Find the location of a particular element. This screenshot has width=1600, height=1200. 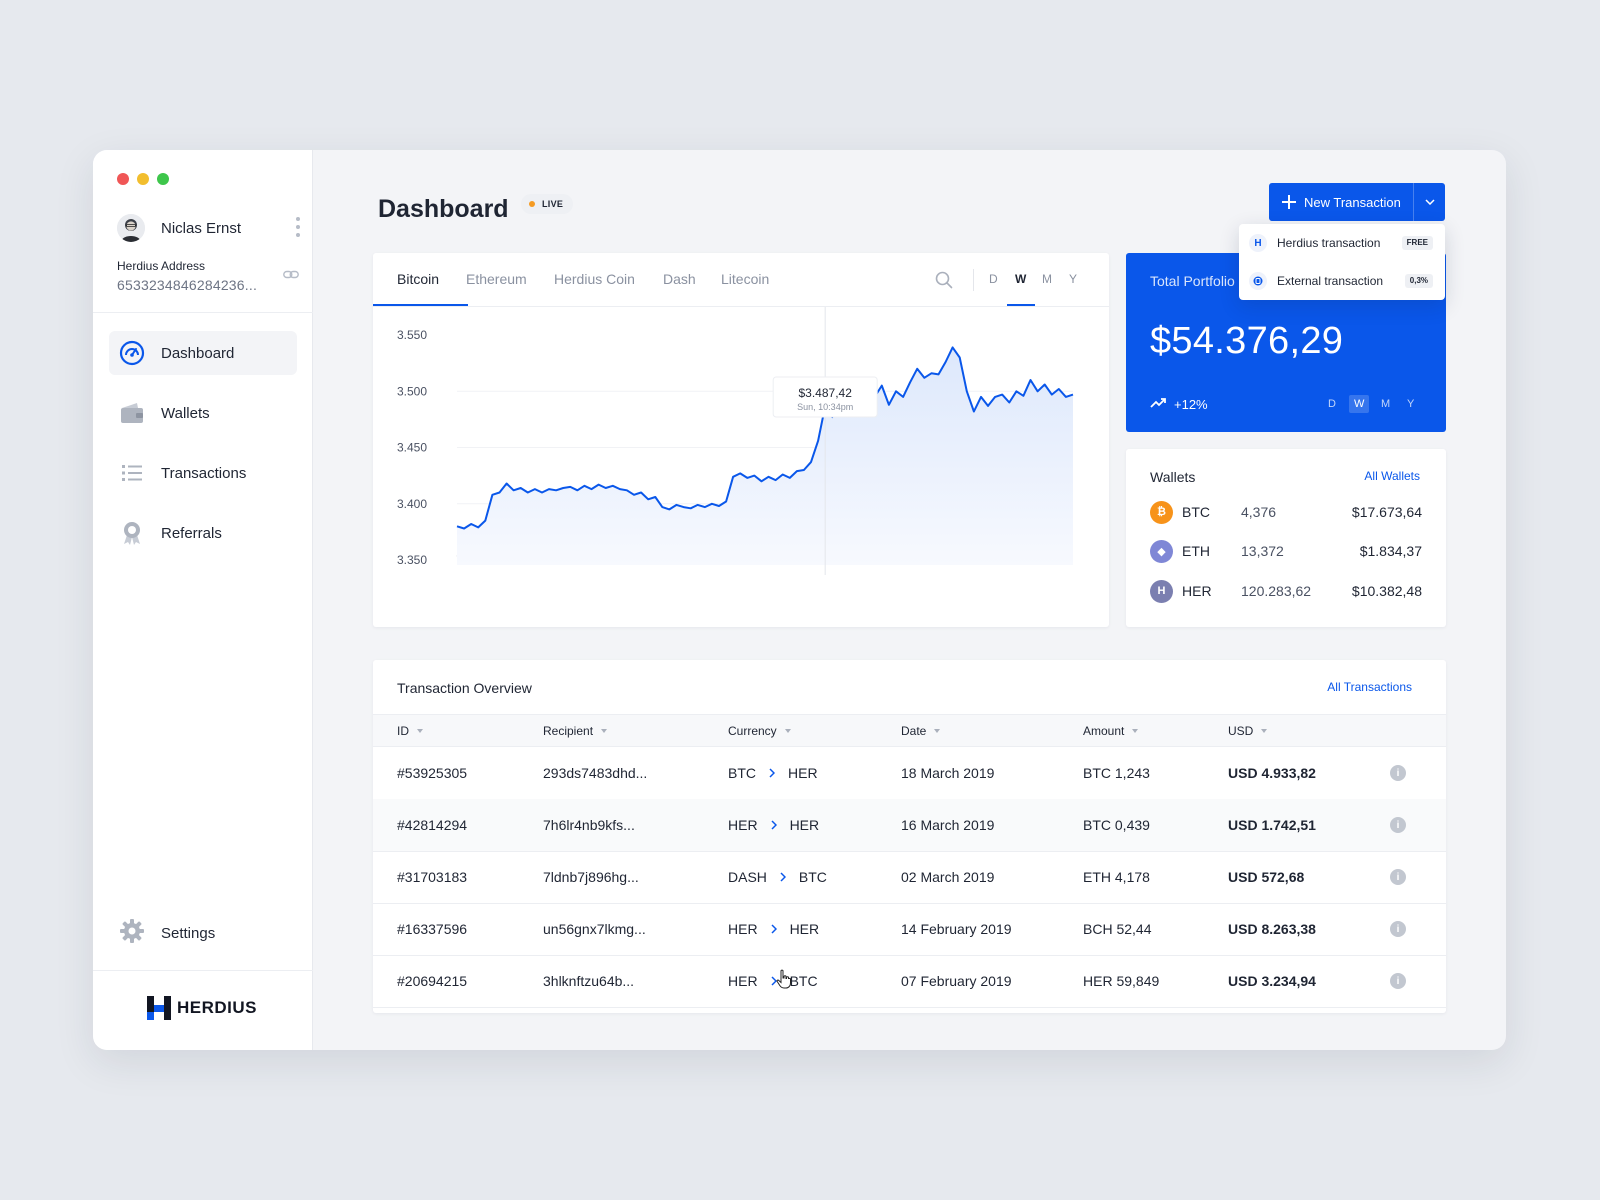

wallet-row-btc: ₿ BTC 4,376 $17.673,64 is located at coordinates (1286, 512).